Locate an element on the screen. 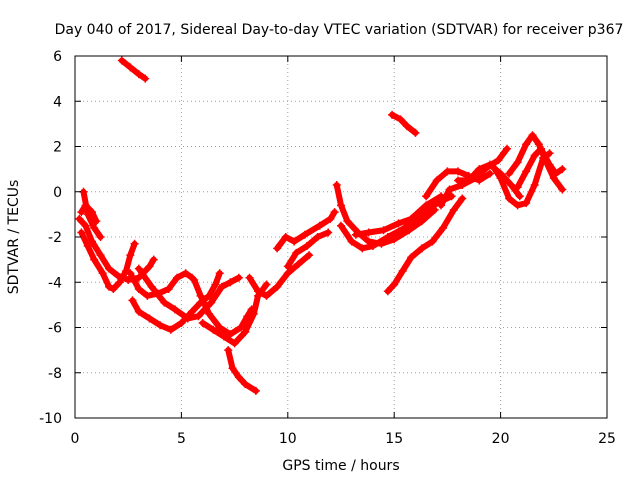 This screenshot has width=640, height=480. y-tick-label: 2 is located at coordinates (57, 148).